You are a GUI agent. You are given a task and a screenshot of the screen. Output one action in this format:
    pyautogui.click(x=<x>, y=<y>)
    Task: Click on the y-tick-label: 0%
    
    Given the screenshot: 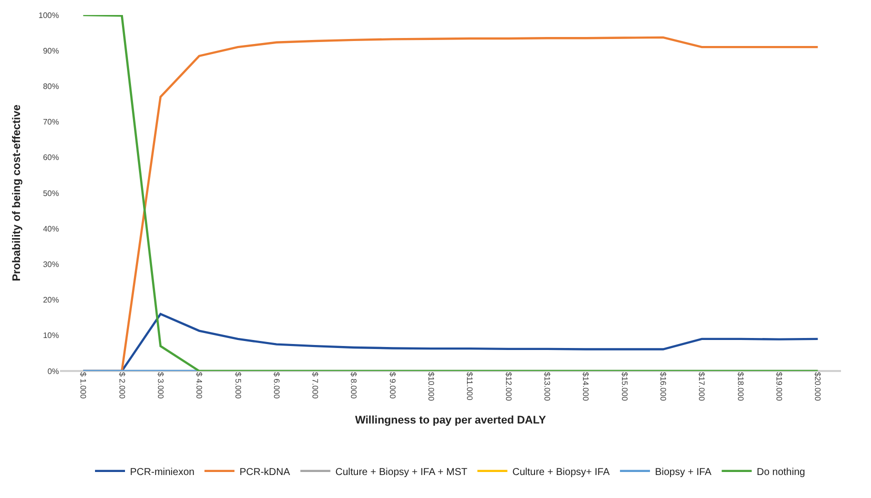 What is the action you would take?
    pyautogui.click(x=53, y=371)
    